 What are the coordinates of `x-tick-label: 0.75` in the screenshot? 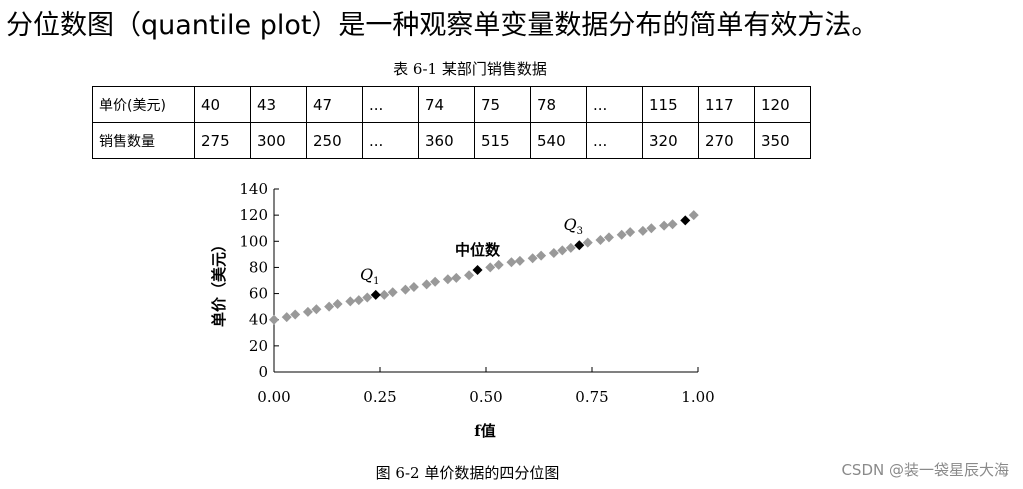 It's located at (591, 397).